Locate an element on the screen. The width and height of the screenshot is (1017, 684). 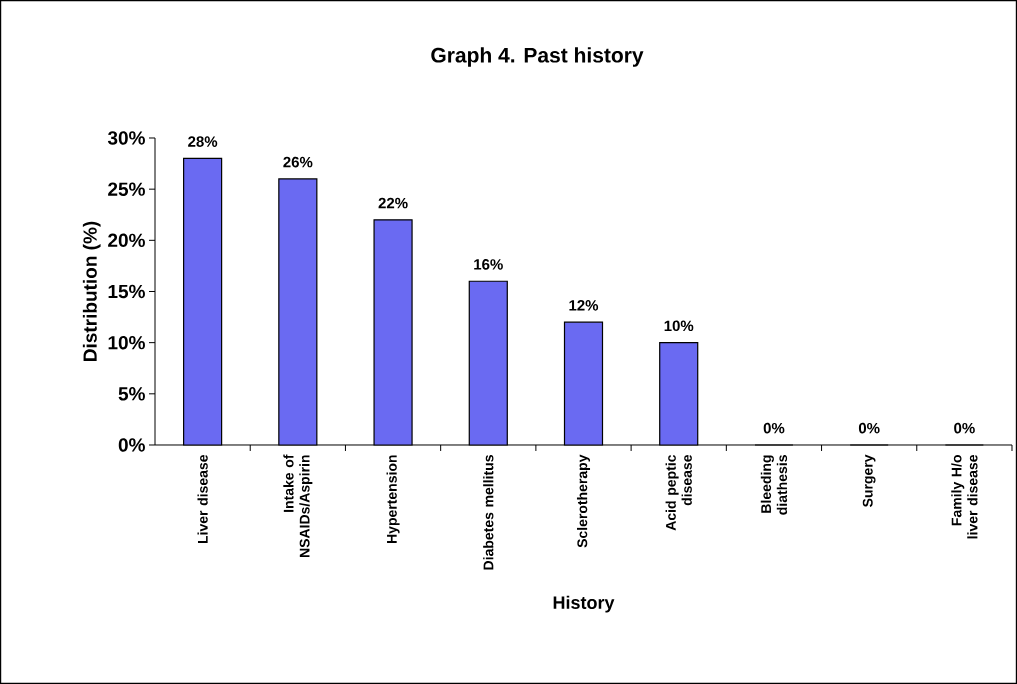
y-tick-label: 10% is located at coordinates (126, 342).